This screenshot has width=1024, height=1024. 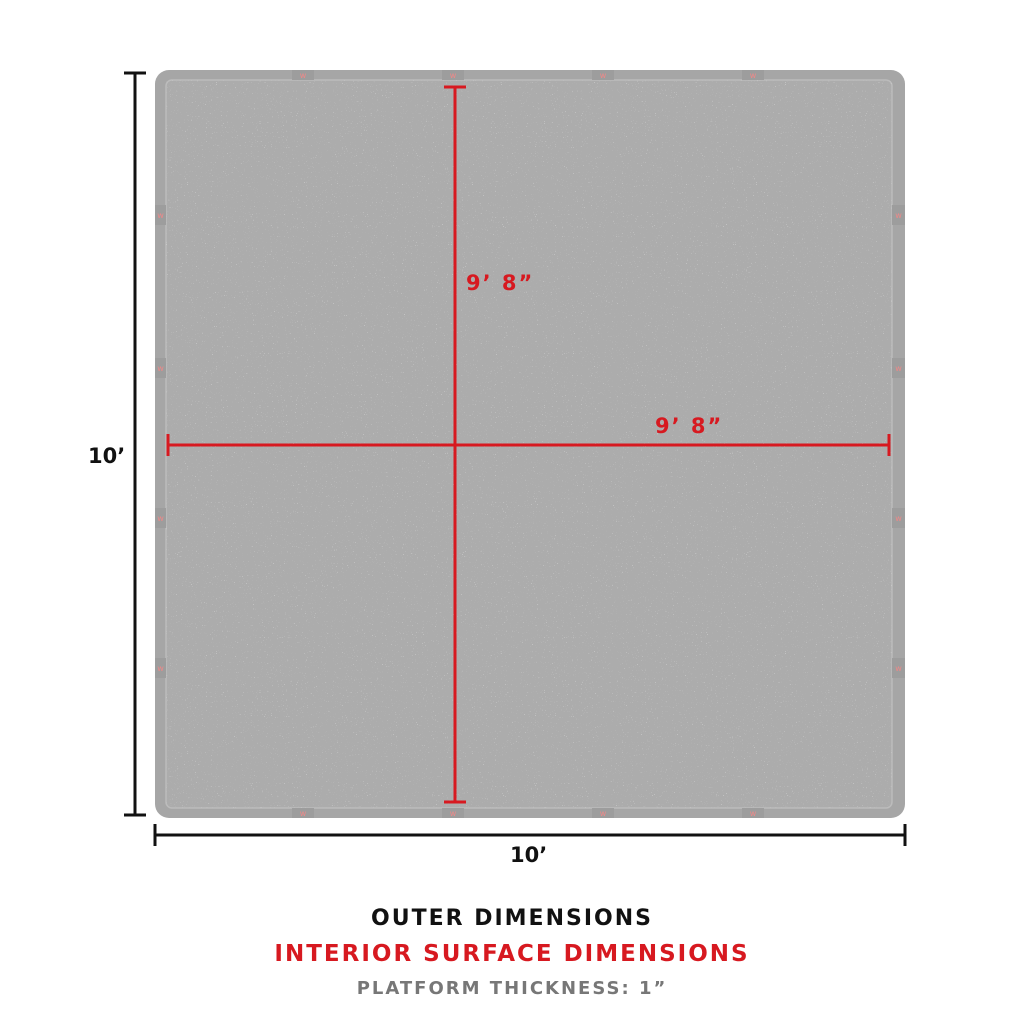 I want to click on outer-height-label: 10’, so click(x=106, y=456).